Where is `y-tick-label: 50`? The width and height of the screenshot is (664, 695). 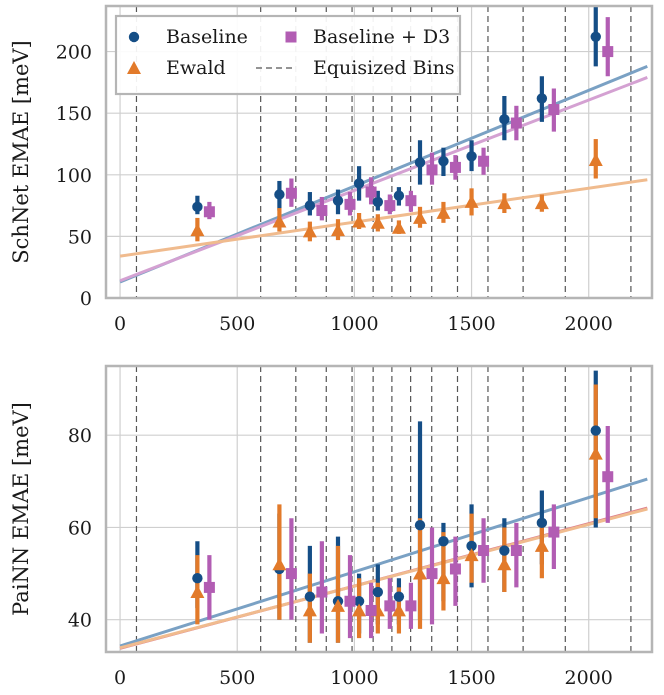
y-tick-label: 50 is located at coordinates (80, 237).